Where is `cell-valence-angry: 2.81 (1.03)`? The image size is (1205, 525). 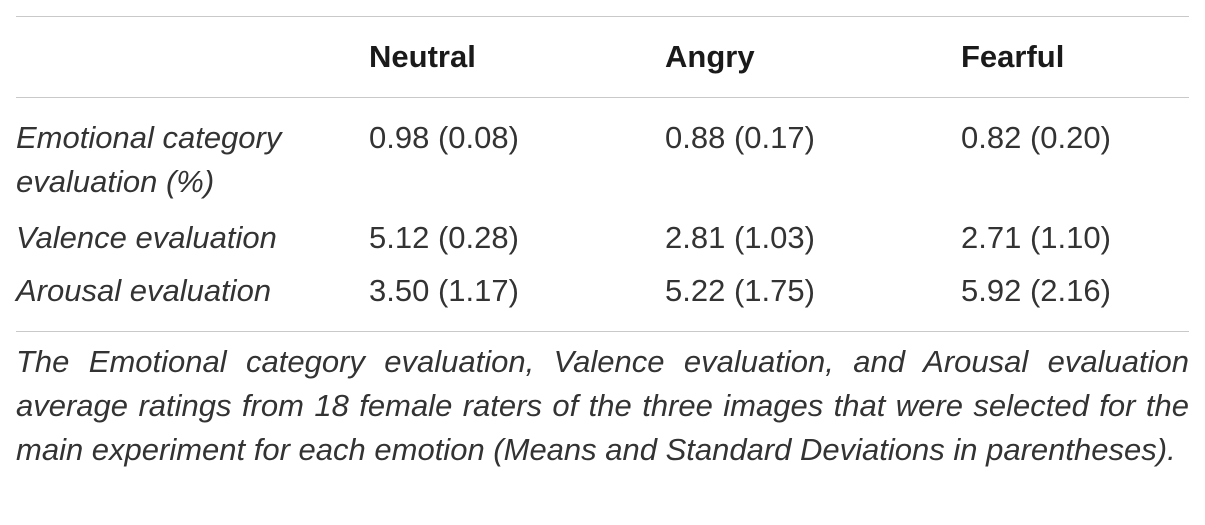 cell-valence-angry: 2.81 (1.03) is located at coordinates (740, 237).